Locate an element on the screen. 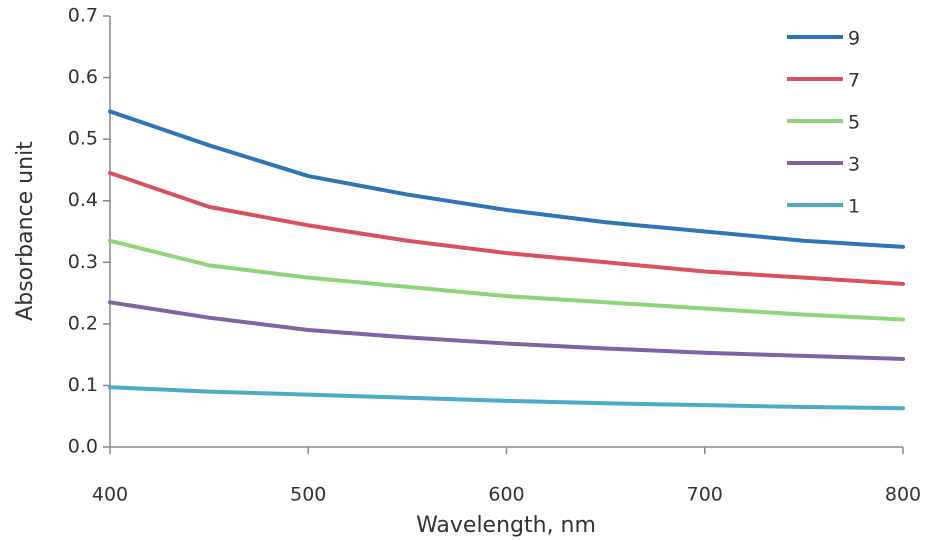 The height and width of the screenshot is (541, 929). y-tick-label: 0.3 is located at coordinates (83, 262).